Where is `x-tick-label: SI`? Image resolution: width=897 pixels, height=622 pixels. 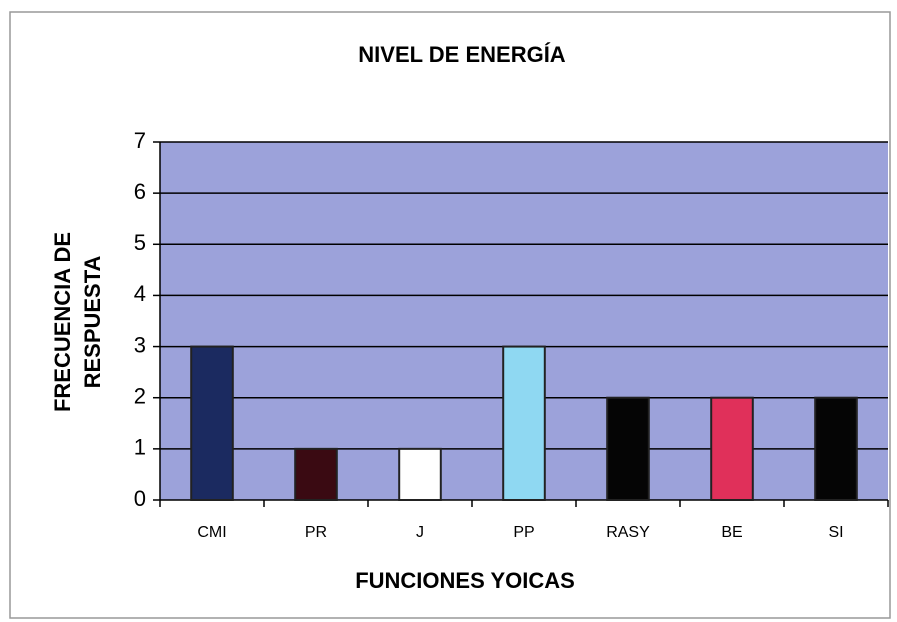
x-tick-label: SI is located at coordinates (835, 532).